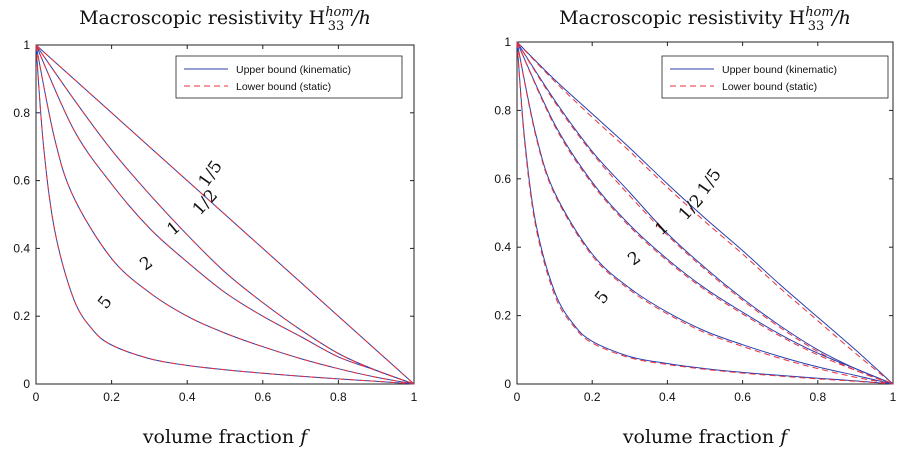  What do you see at coordinates (661, 229) in the screenshot?
I see `curve-label: 1` at bounding box center [661, 229].